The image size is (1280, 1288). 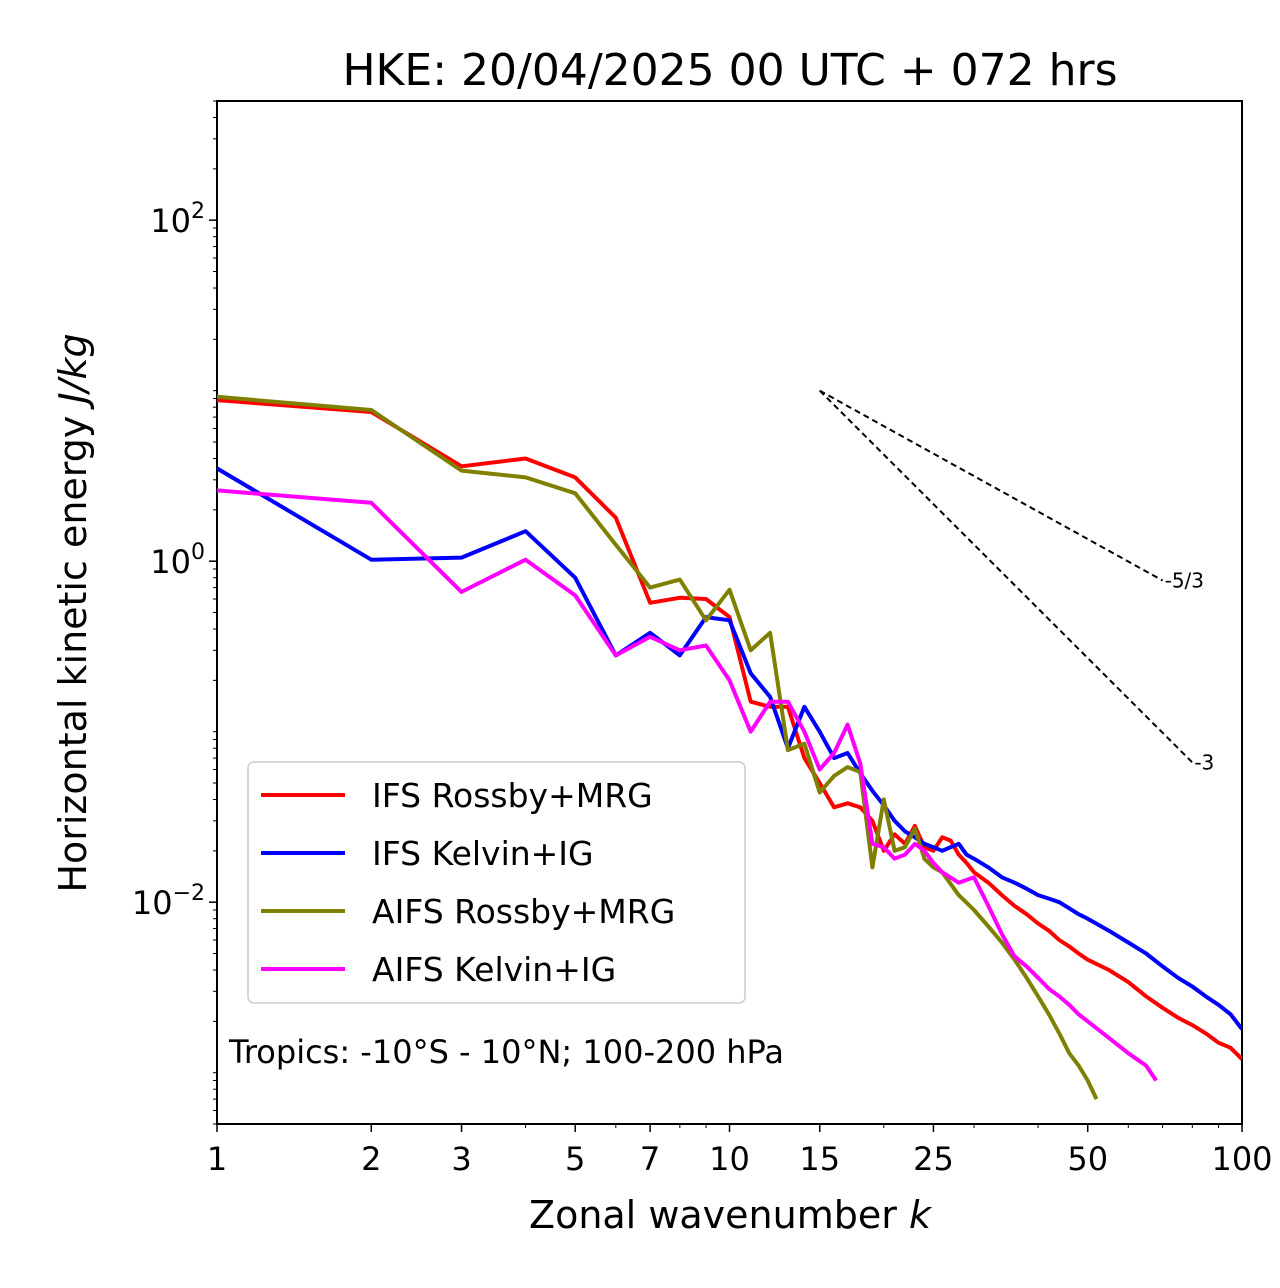 What do you see at coordinates (494, 969) in the screenshot?
I see `legend-label: AIFS Kelvin+IG` at bounding box center [494, 969].